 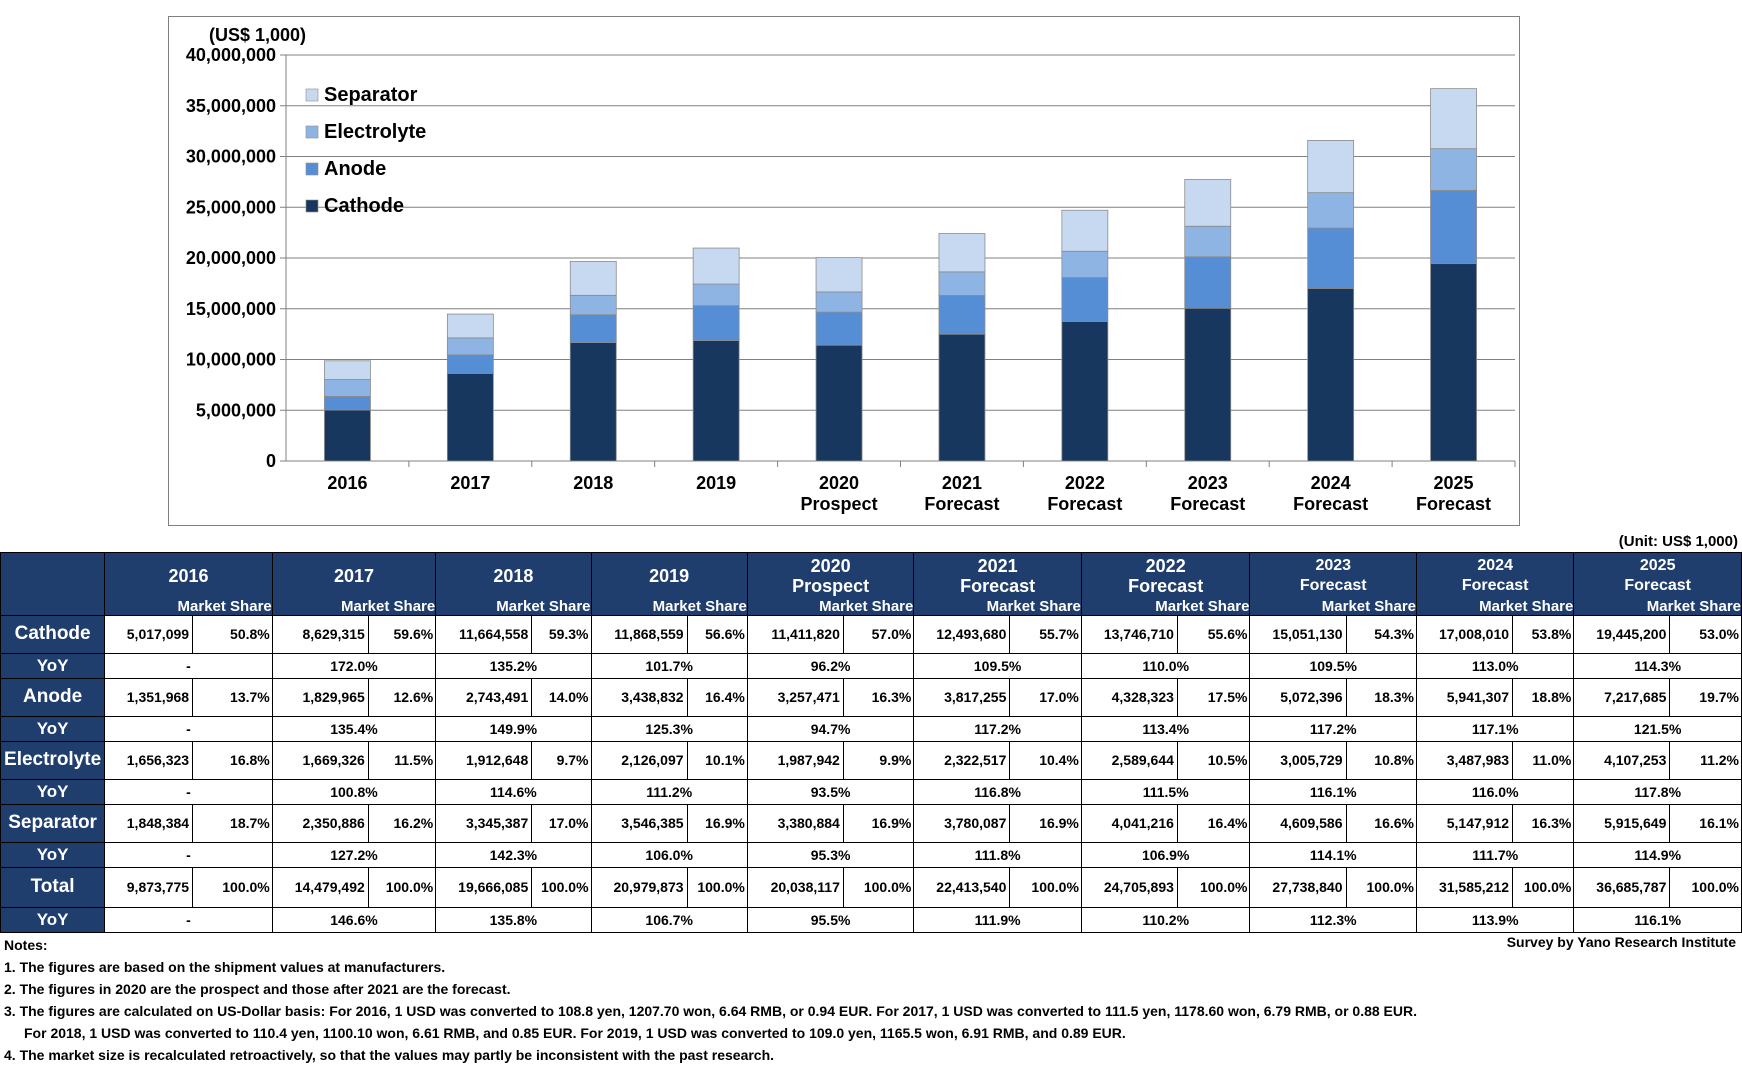 What do you see at coordinates (1333, 565) in the screenshot?
I see `year-header-year: 2023` at bounding box center [1333, 565].